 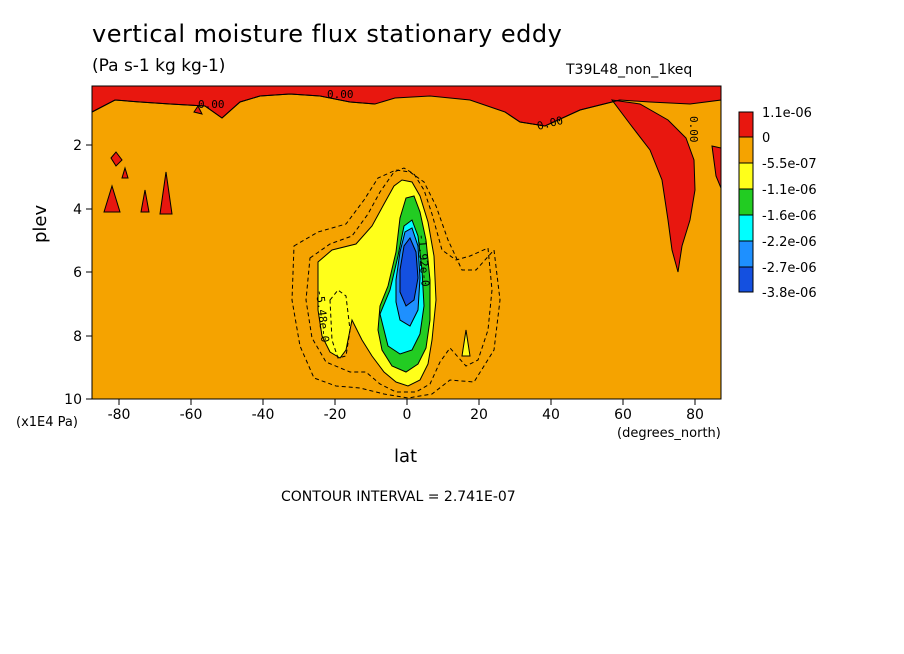 What do you see at coordinates (466, 343) in the screenshot?
I see `negative-region-yellow` at bounding box center [466, 343].